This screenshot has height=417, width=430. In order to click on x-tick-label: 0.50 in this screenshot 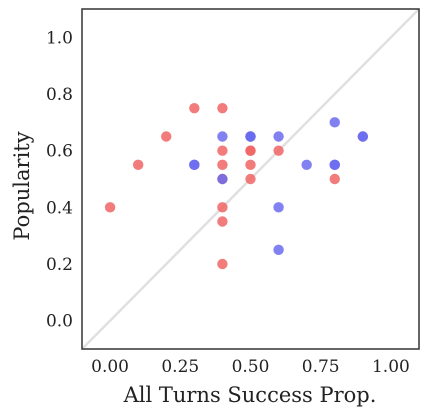, I will do `click(251, 367)`.